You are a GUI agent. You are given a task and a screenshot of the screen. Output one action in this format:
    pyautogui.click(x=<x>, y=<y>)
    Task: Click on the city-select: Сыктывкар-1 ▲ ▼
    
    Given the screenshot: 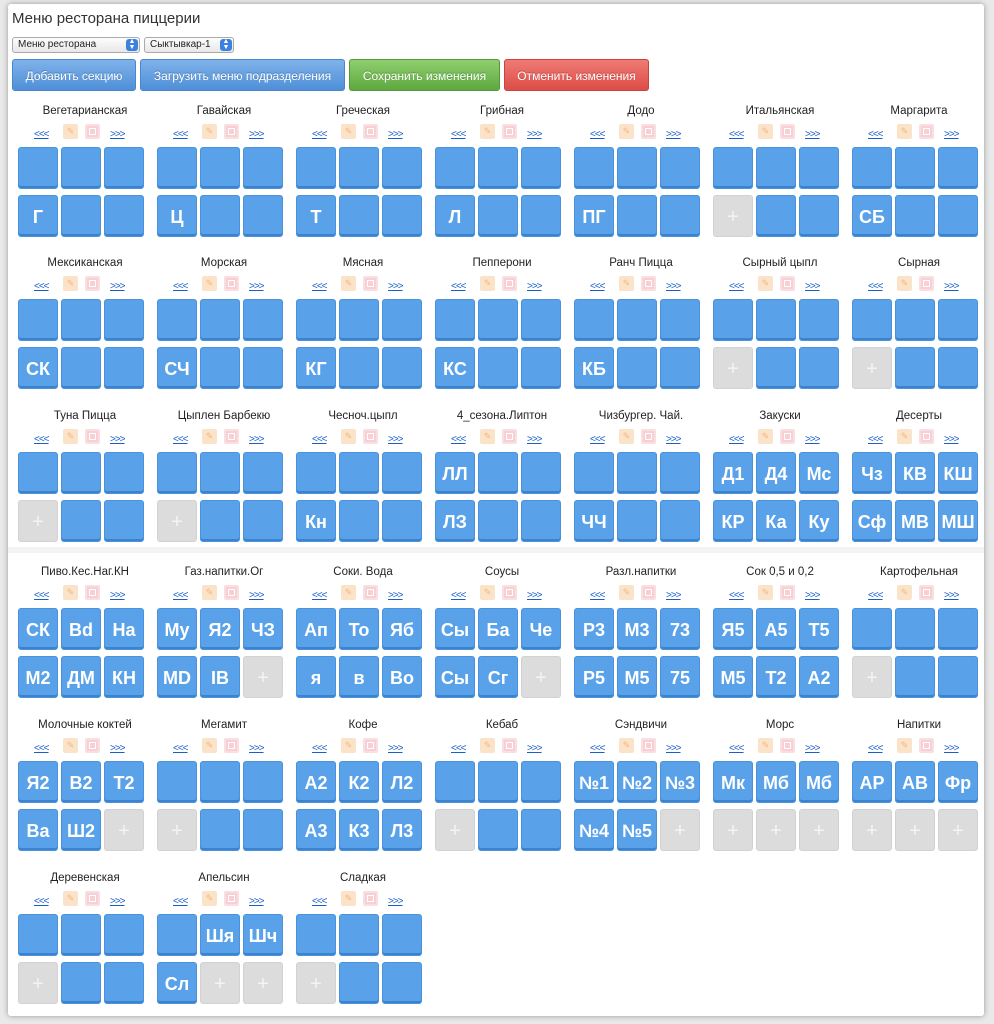 What is the action you would take?
    pyautogui.click(x=189, y=45)
    